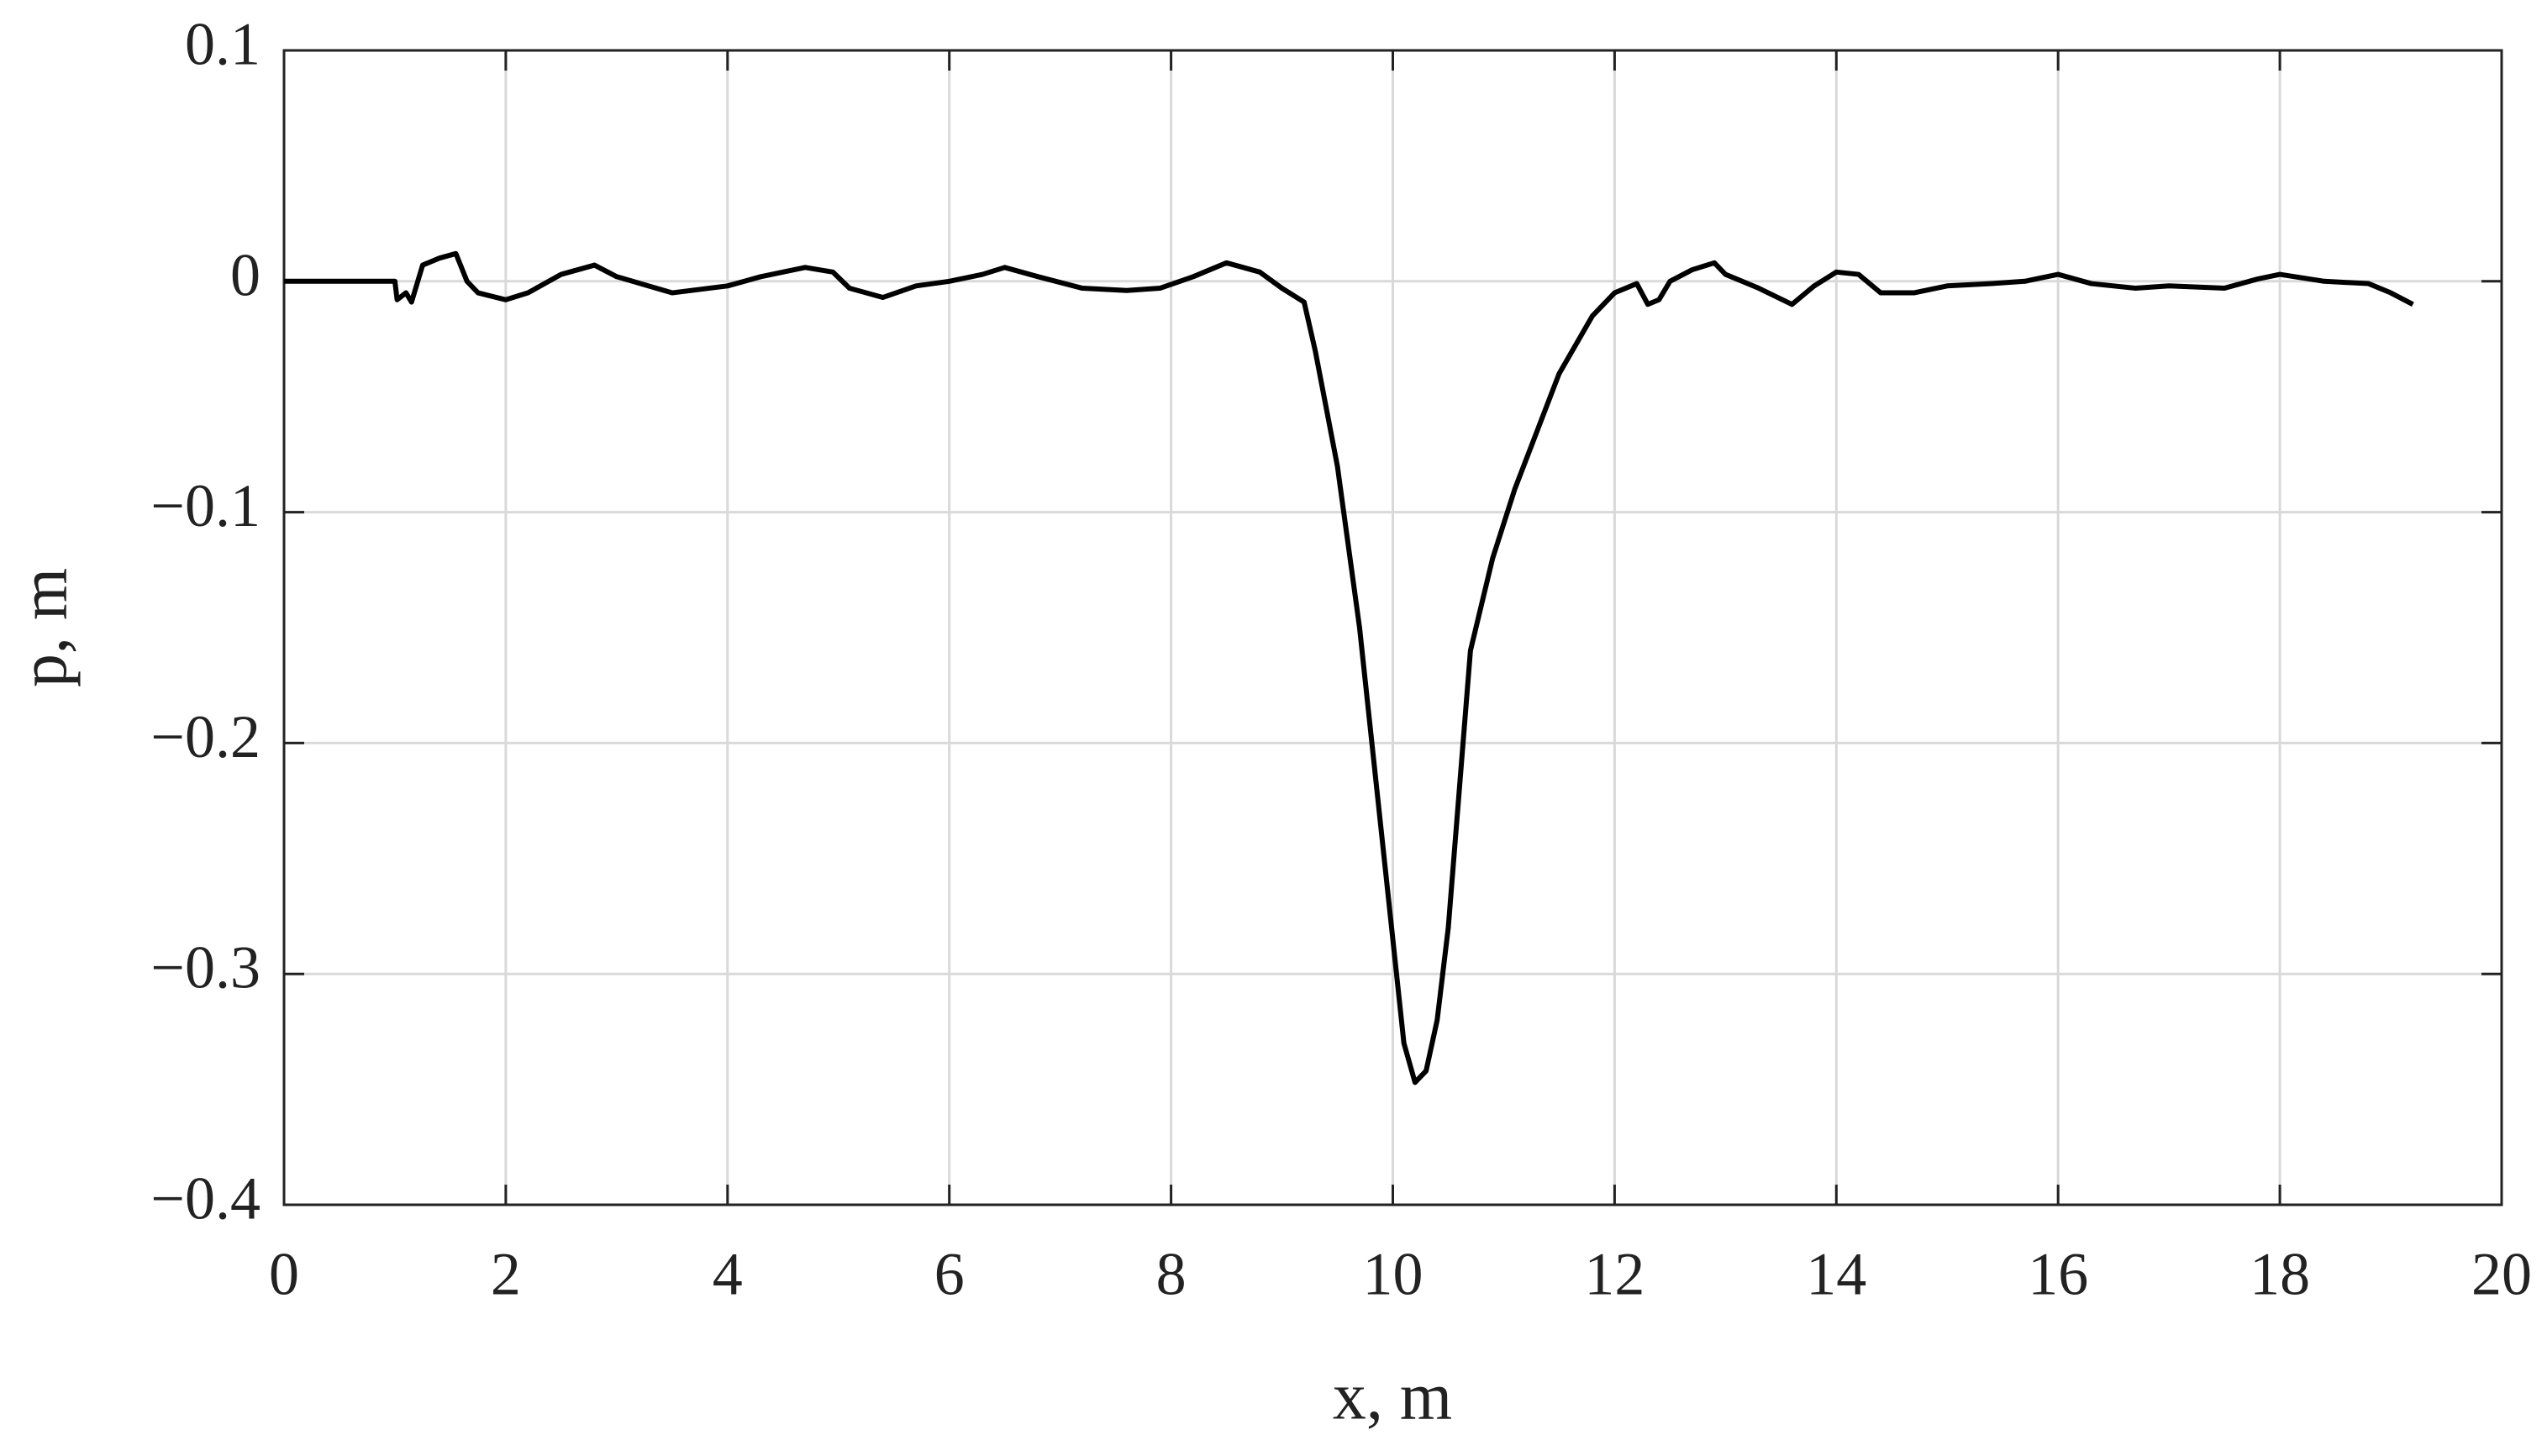 The image size is (2547, 1456). What do you see at coordinates (205, 1199) in the screenshot?
I see `y-tick-label: −0.4` at bounding box center [205, 1199].